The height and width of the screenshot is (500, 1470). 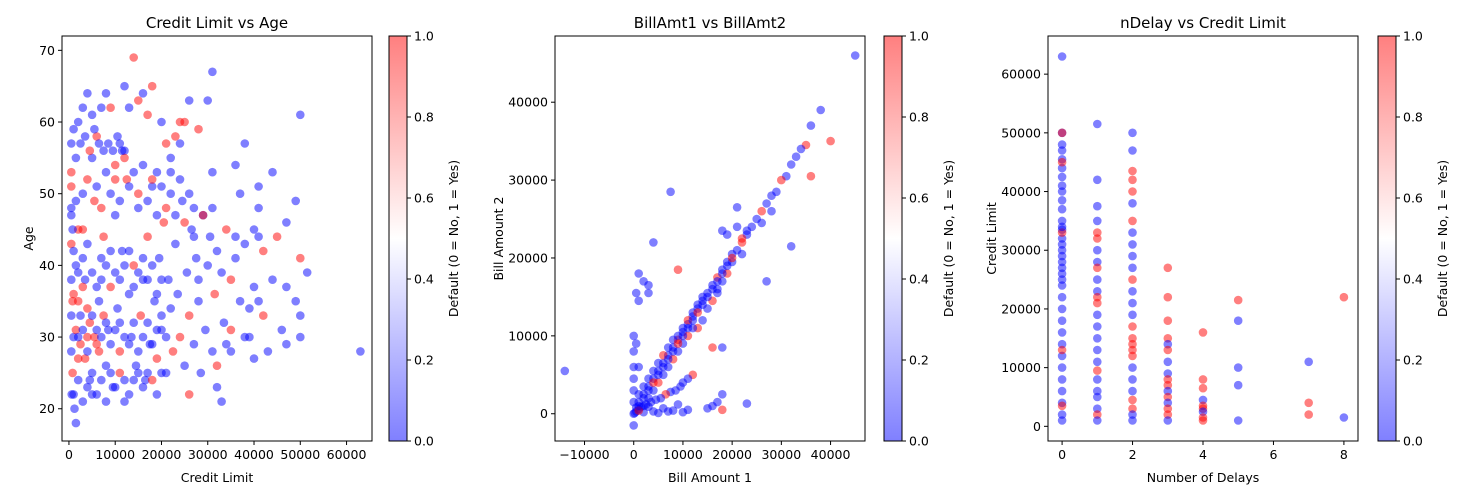 I want to click on chart-title: Credit Limit vs Age, so click(x=217, y=23).